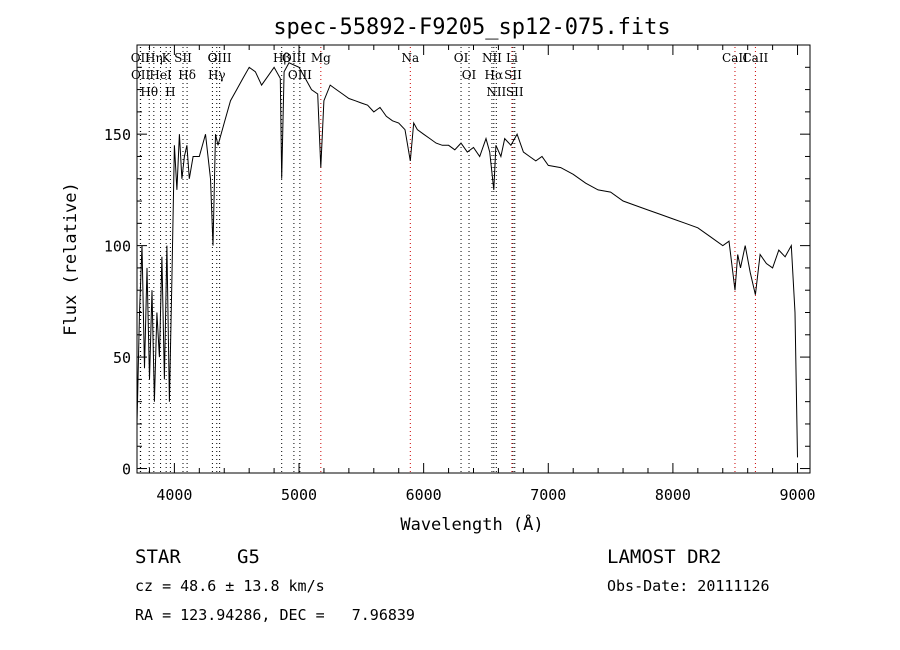  What do you see at coordinates (321, 58) in the screenshot?
I see `line-marker-label: Mg` at bounding box center [321, 58].